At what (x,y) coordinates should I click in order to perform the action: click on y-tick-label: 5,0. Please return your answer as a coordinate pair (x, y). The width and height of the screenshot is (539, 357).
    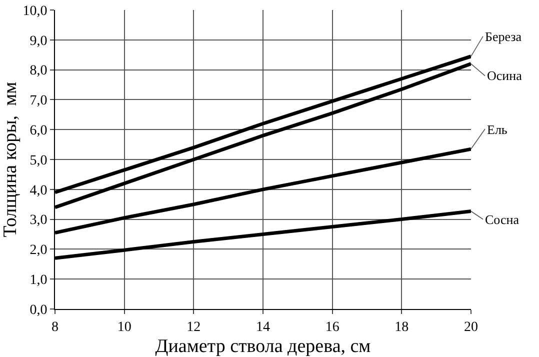
    Looking at the image, I should click on (39, 160).